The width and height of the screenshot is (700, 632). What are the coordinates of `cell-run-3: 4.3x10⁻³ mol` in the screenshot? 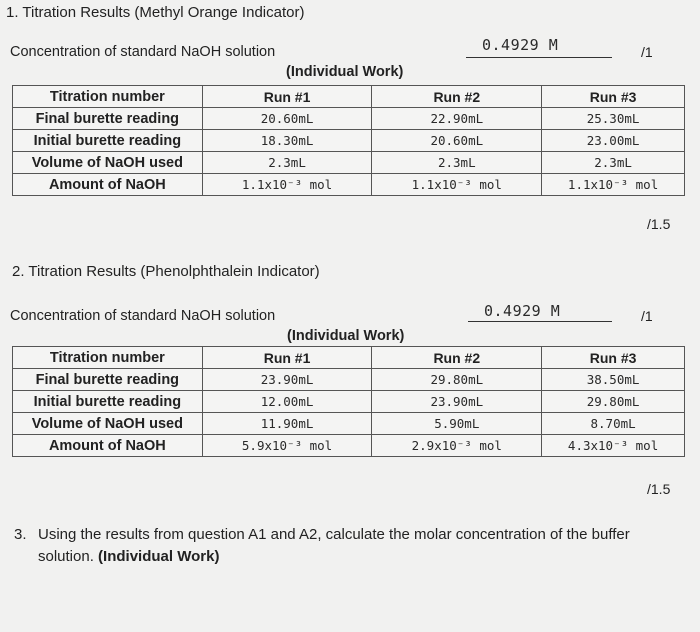 It's located at (613, 445).